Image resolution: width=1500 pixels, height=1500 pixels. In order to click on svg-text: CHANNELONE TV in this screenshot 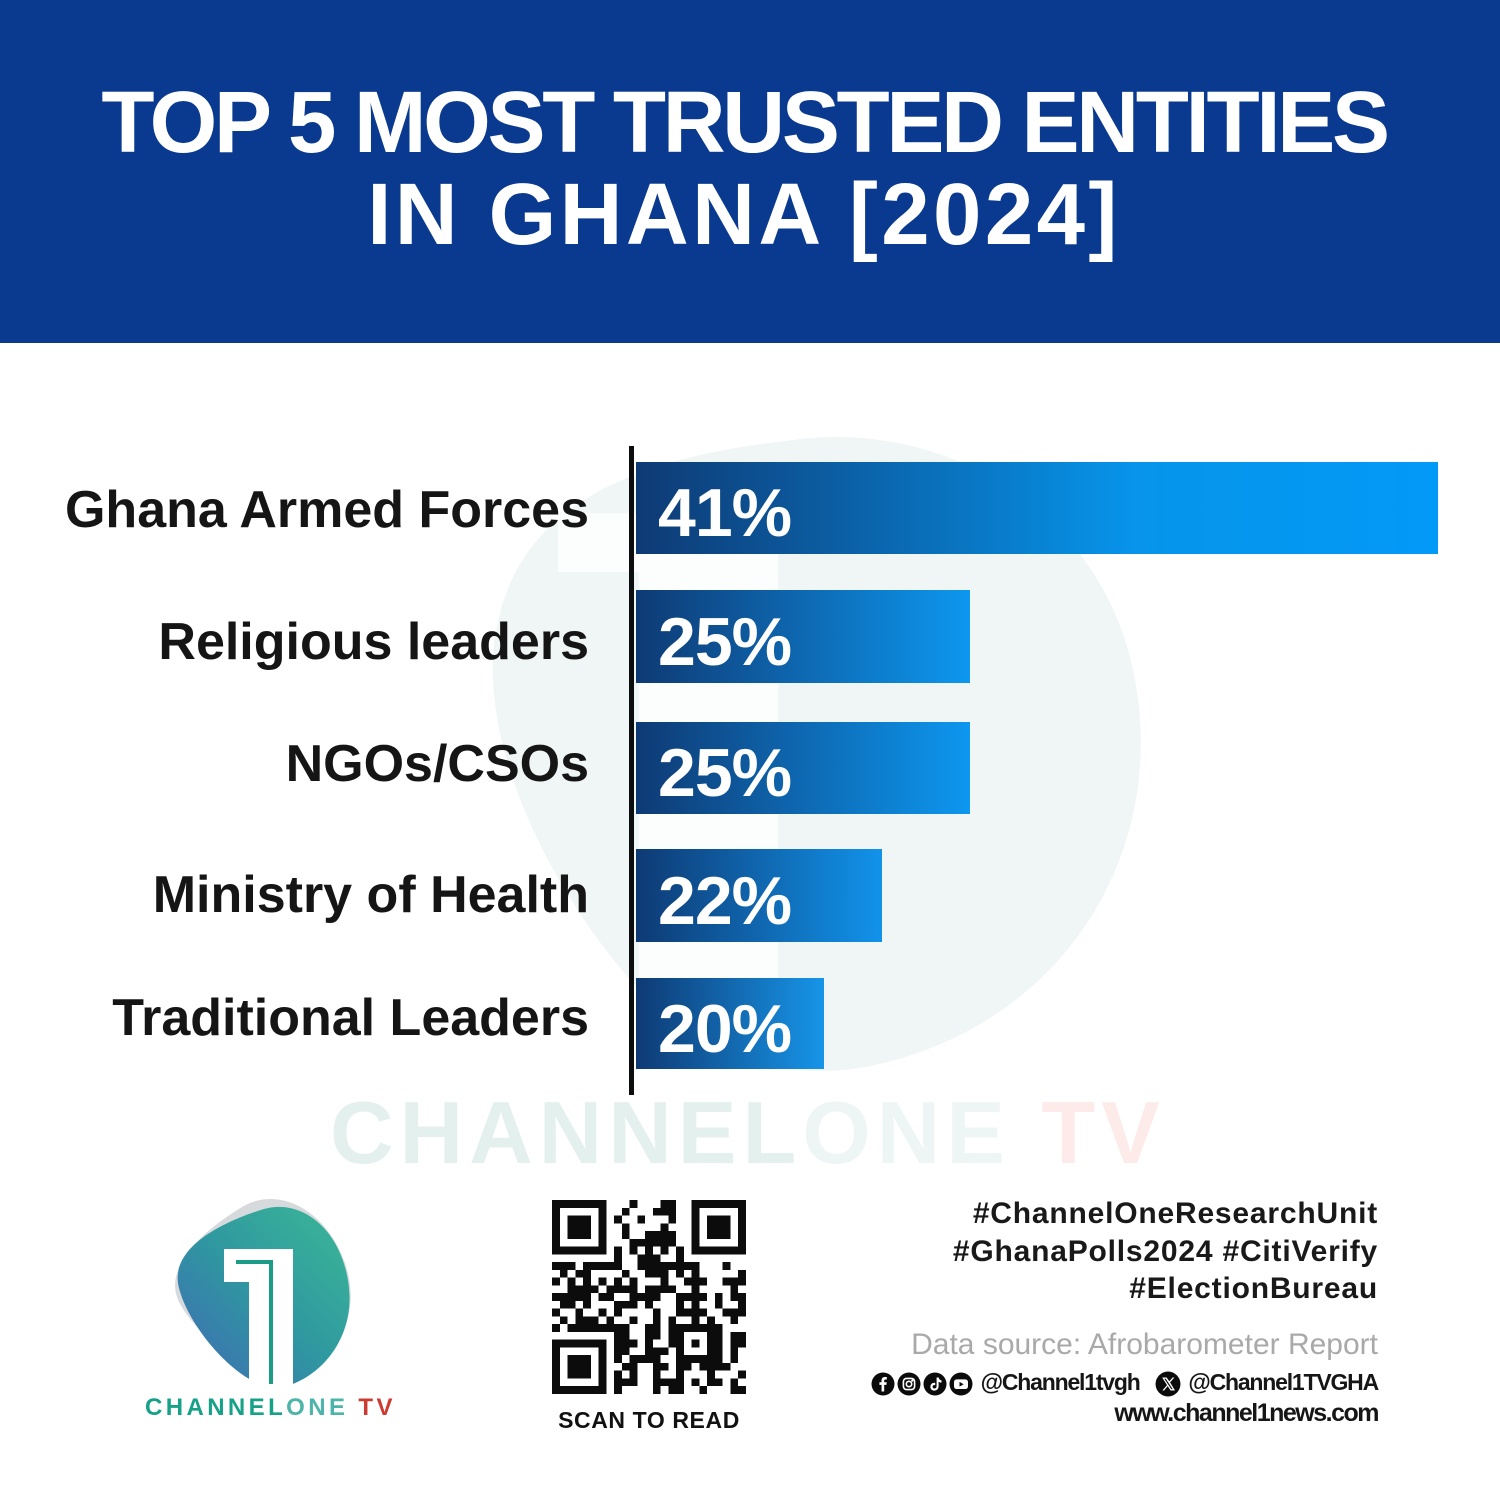, I will do `click(270, 1407)`.